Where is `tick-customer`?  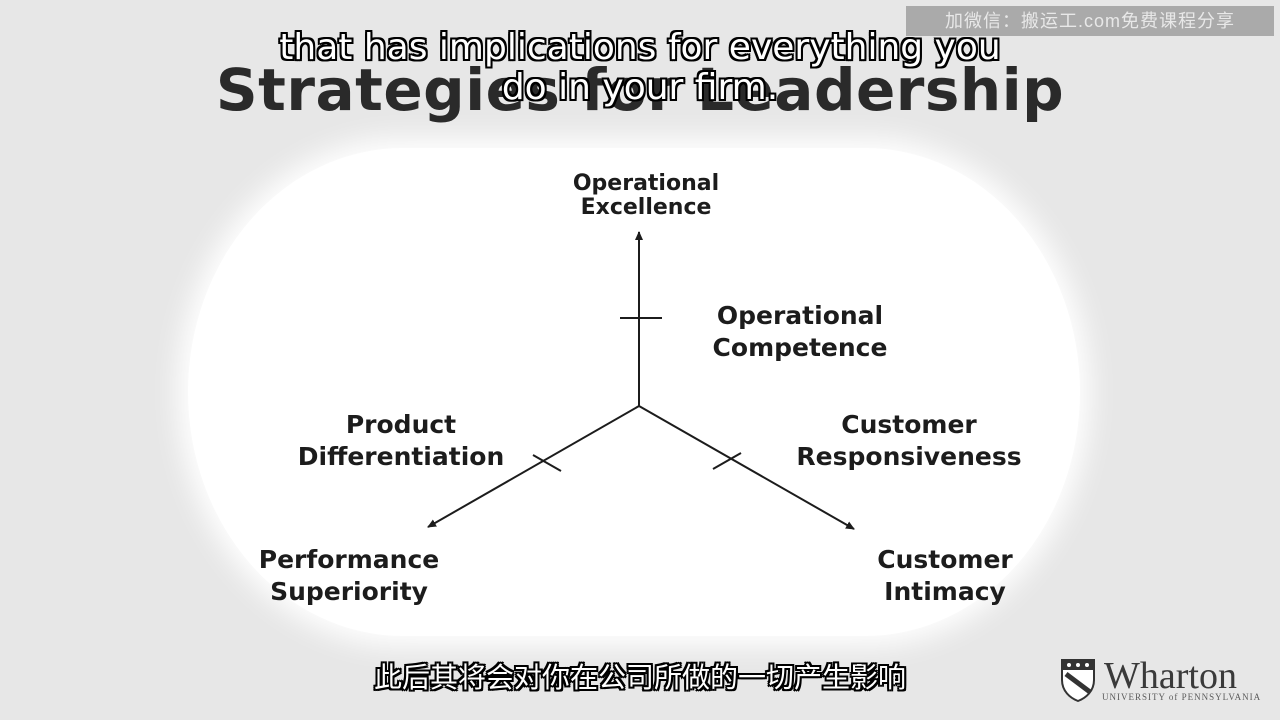
tick-customer is located at coordinates (727, 461).